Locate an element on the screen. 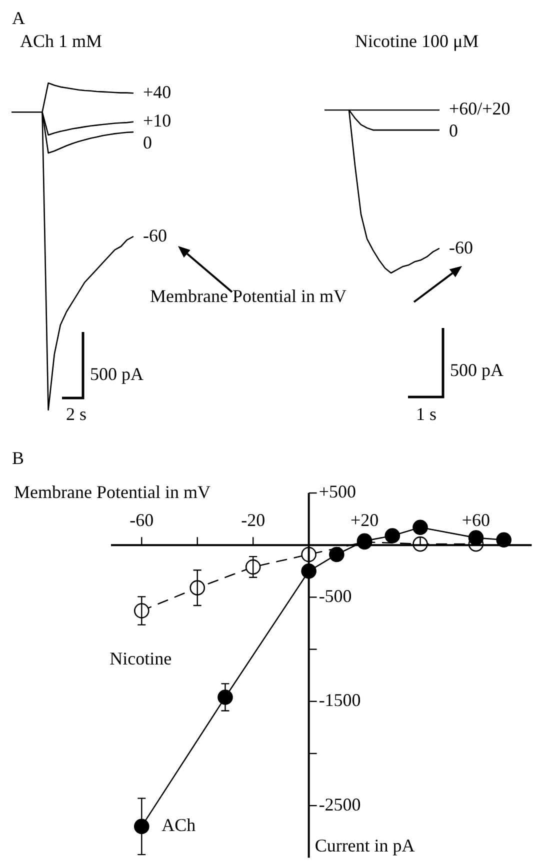 The width and height of the screenshot is (540, 866). y-tick-label: -500 is located at coordinates (335, 596).